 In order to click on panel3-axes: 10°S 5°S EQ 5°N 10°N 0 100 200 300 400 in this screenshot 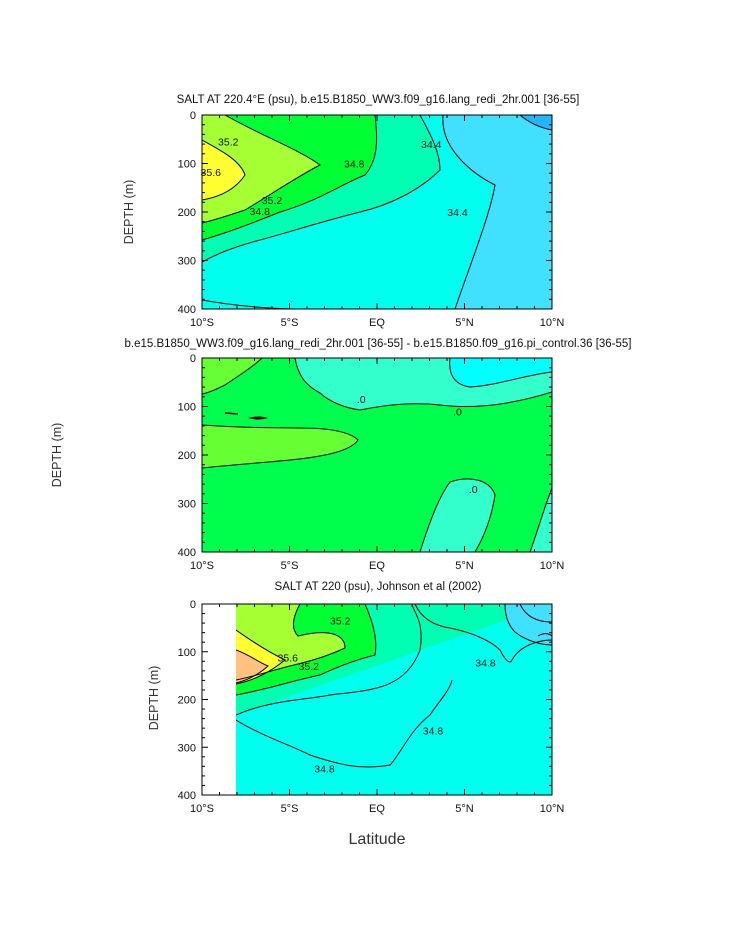, I will do `click(371, 707)`.